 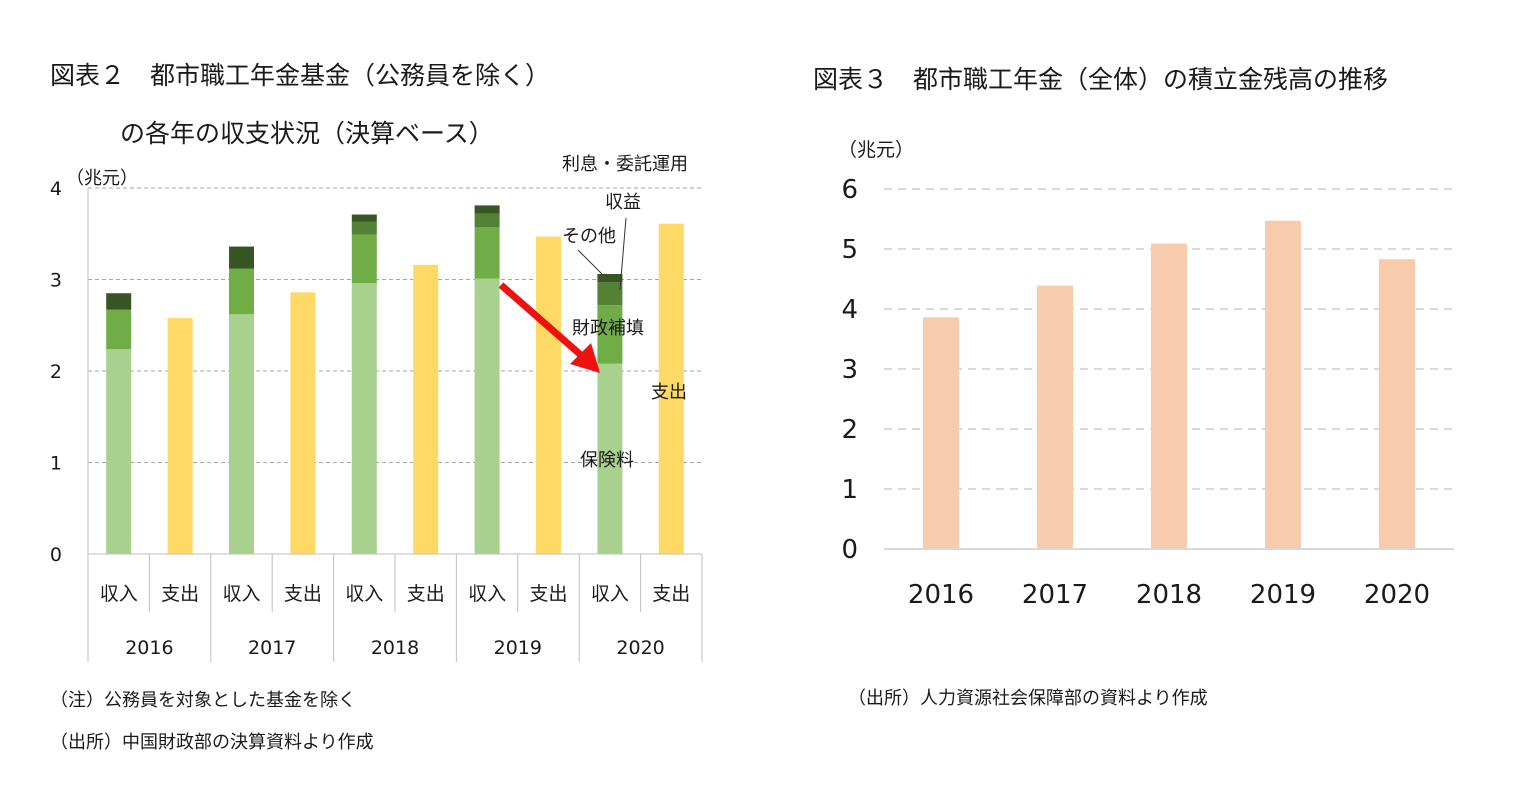 What do you see at coordinates (607, 460) in the screenshot?
I see `annotation-premium-label: 保険料` at bounding box center [607, 460].